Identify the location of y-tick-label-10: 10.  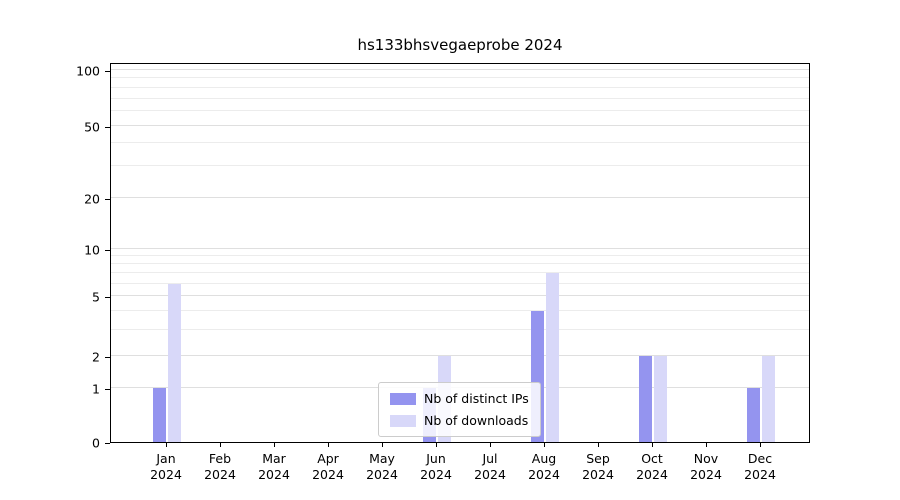
(92, 250).